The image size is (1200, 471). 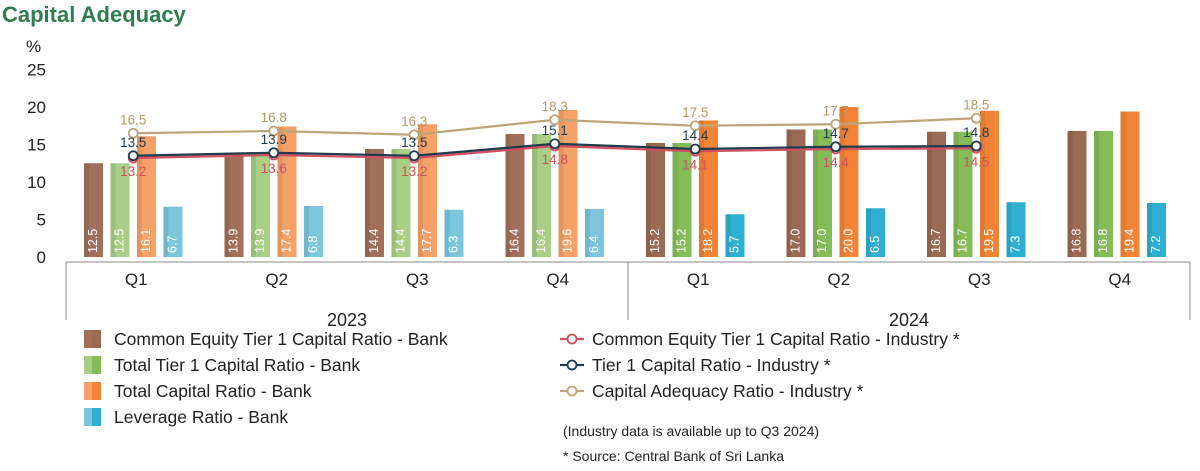 What do you see at coordinates (695, 164) in the screenshot?
I see `line-value-label: 14.1` at bounding box center [695, 164].